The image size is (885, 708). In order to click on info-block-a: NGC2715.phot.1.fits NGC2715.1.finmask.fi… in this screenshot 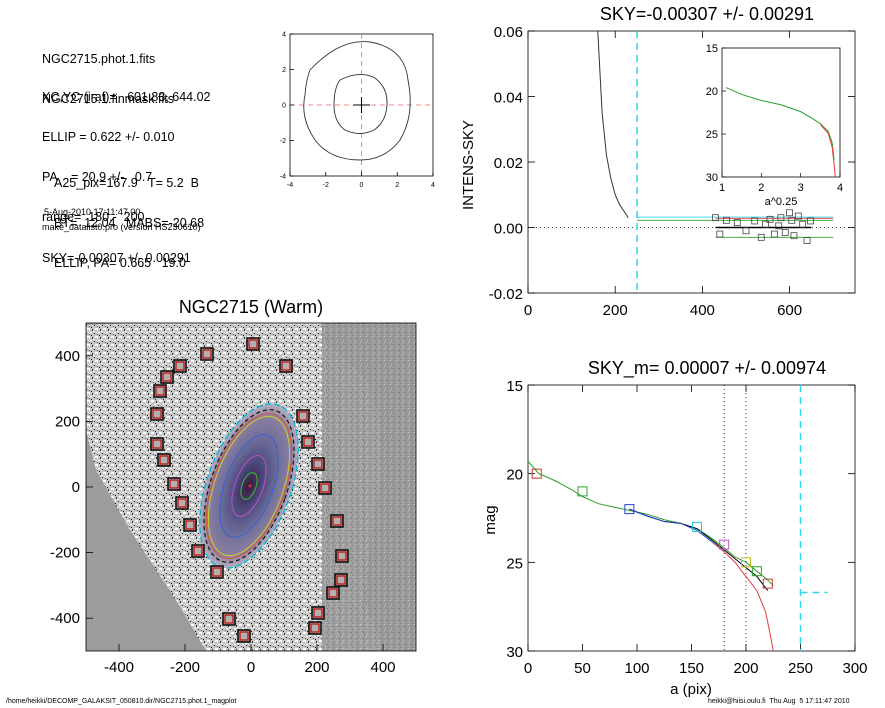, I will do `click(108, 73)`.